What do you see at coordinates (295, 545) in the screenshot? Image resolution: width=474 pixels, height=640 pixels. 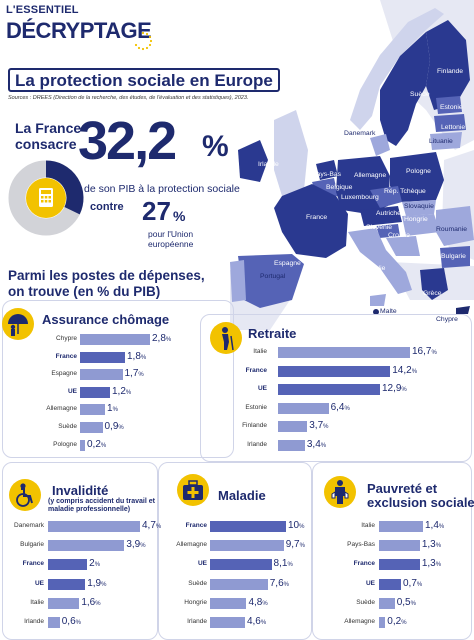 I see `maladie-value-label: 9,7%` at bounding box center [295, 545].